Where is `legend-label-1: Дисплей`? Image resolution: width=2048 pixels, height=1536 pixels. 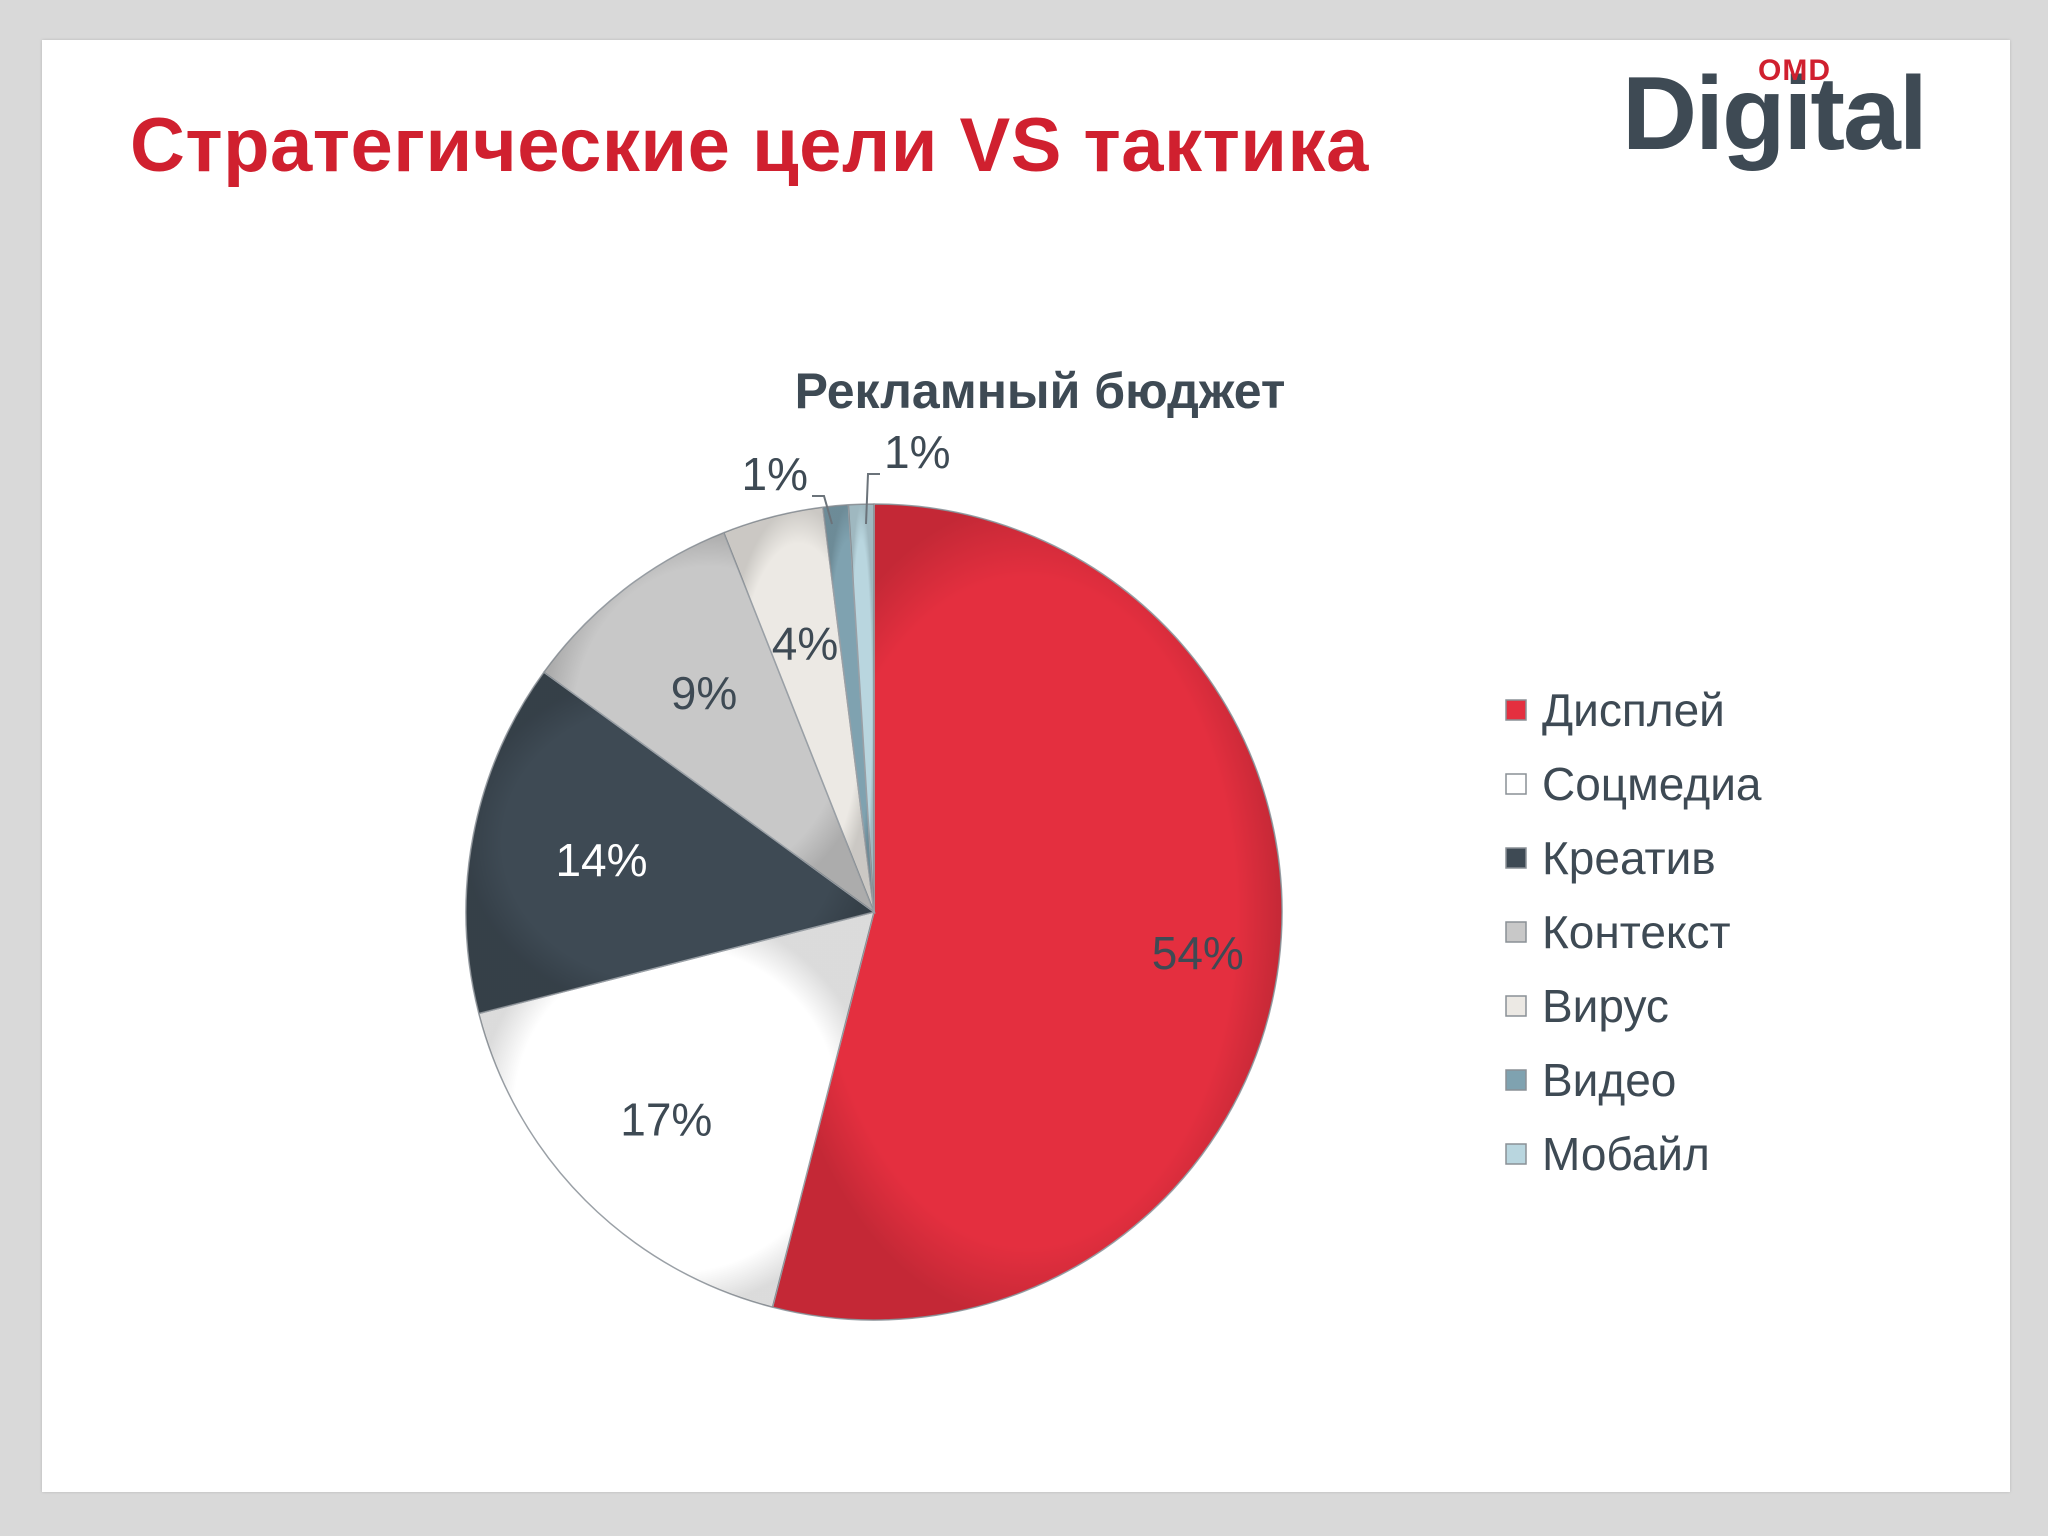 legend-label-1: Дисплей is located at coordinates (1633, 710).